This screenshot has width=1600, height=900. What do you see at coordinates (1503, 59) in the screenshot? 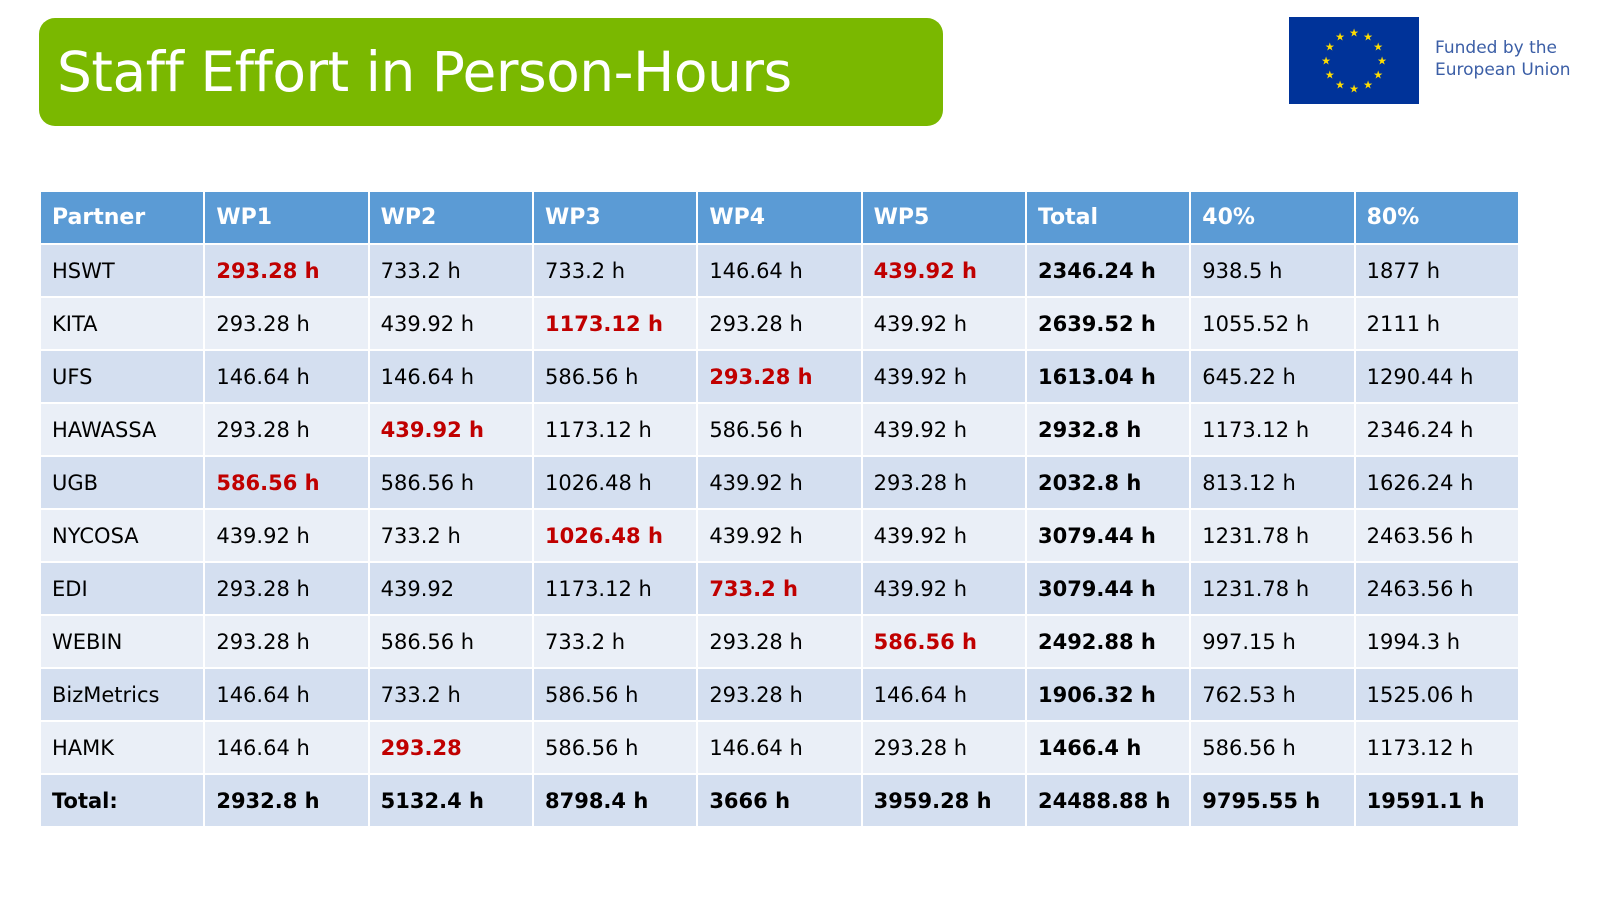
I see `funding-text: Funded by the European Union` at bounding box center [1503, 59].